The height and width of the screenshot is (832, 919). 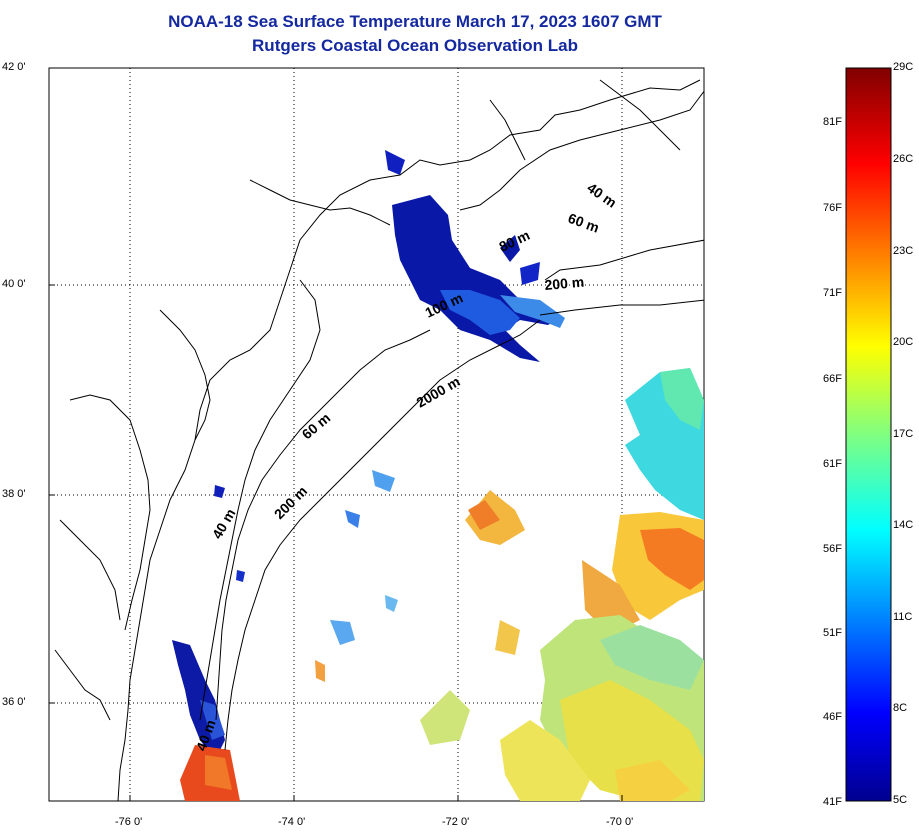 What do you see at coordinates (903, 67) in the screenshot?
I see `colorbar-c-label: 29C` at bounding box center [903, 67].